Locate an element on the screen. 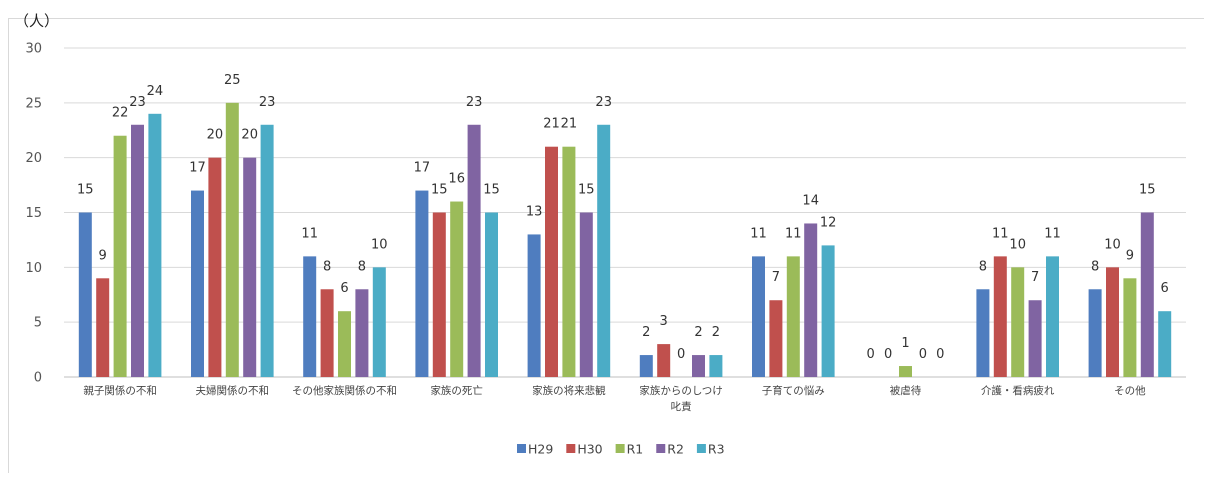 This screenshot has height=477, width=1206. legend-label-R2: R2 is located at coordinates (675, 449).